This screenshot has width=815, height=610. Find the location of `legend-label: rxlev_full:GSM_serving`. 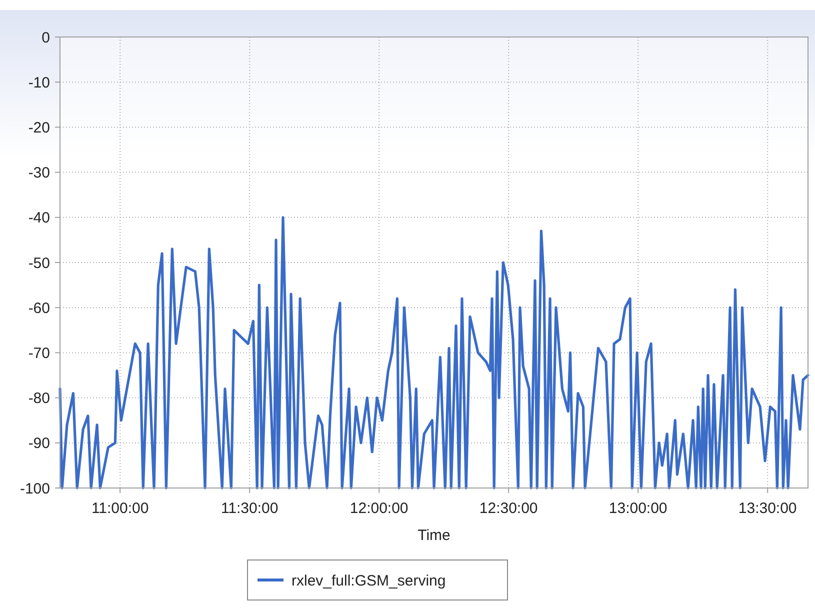

legend-label: rxlev_full:GSM_serving is located at coordinates (369, 581).